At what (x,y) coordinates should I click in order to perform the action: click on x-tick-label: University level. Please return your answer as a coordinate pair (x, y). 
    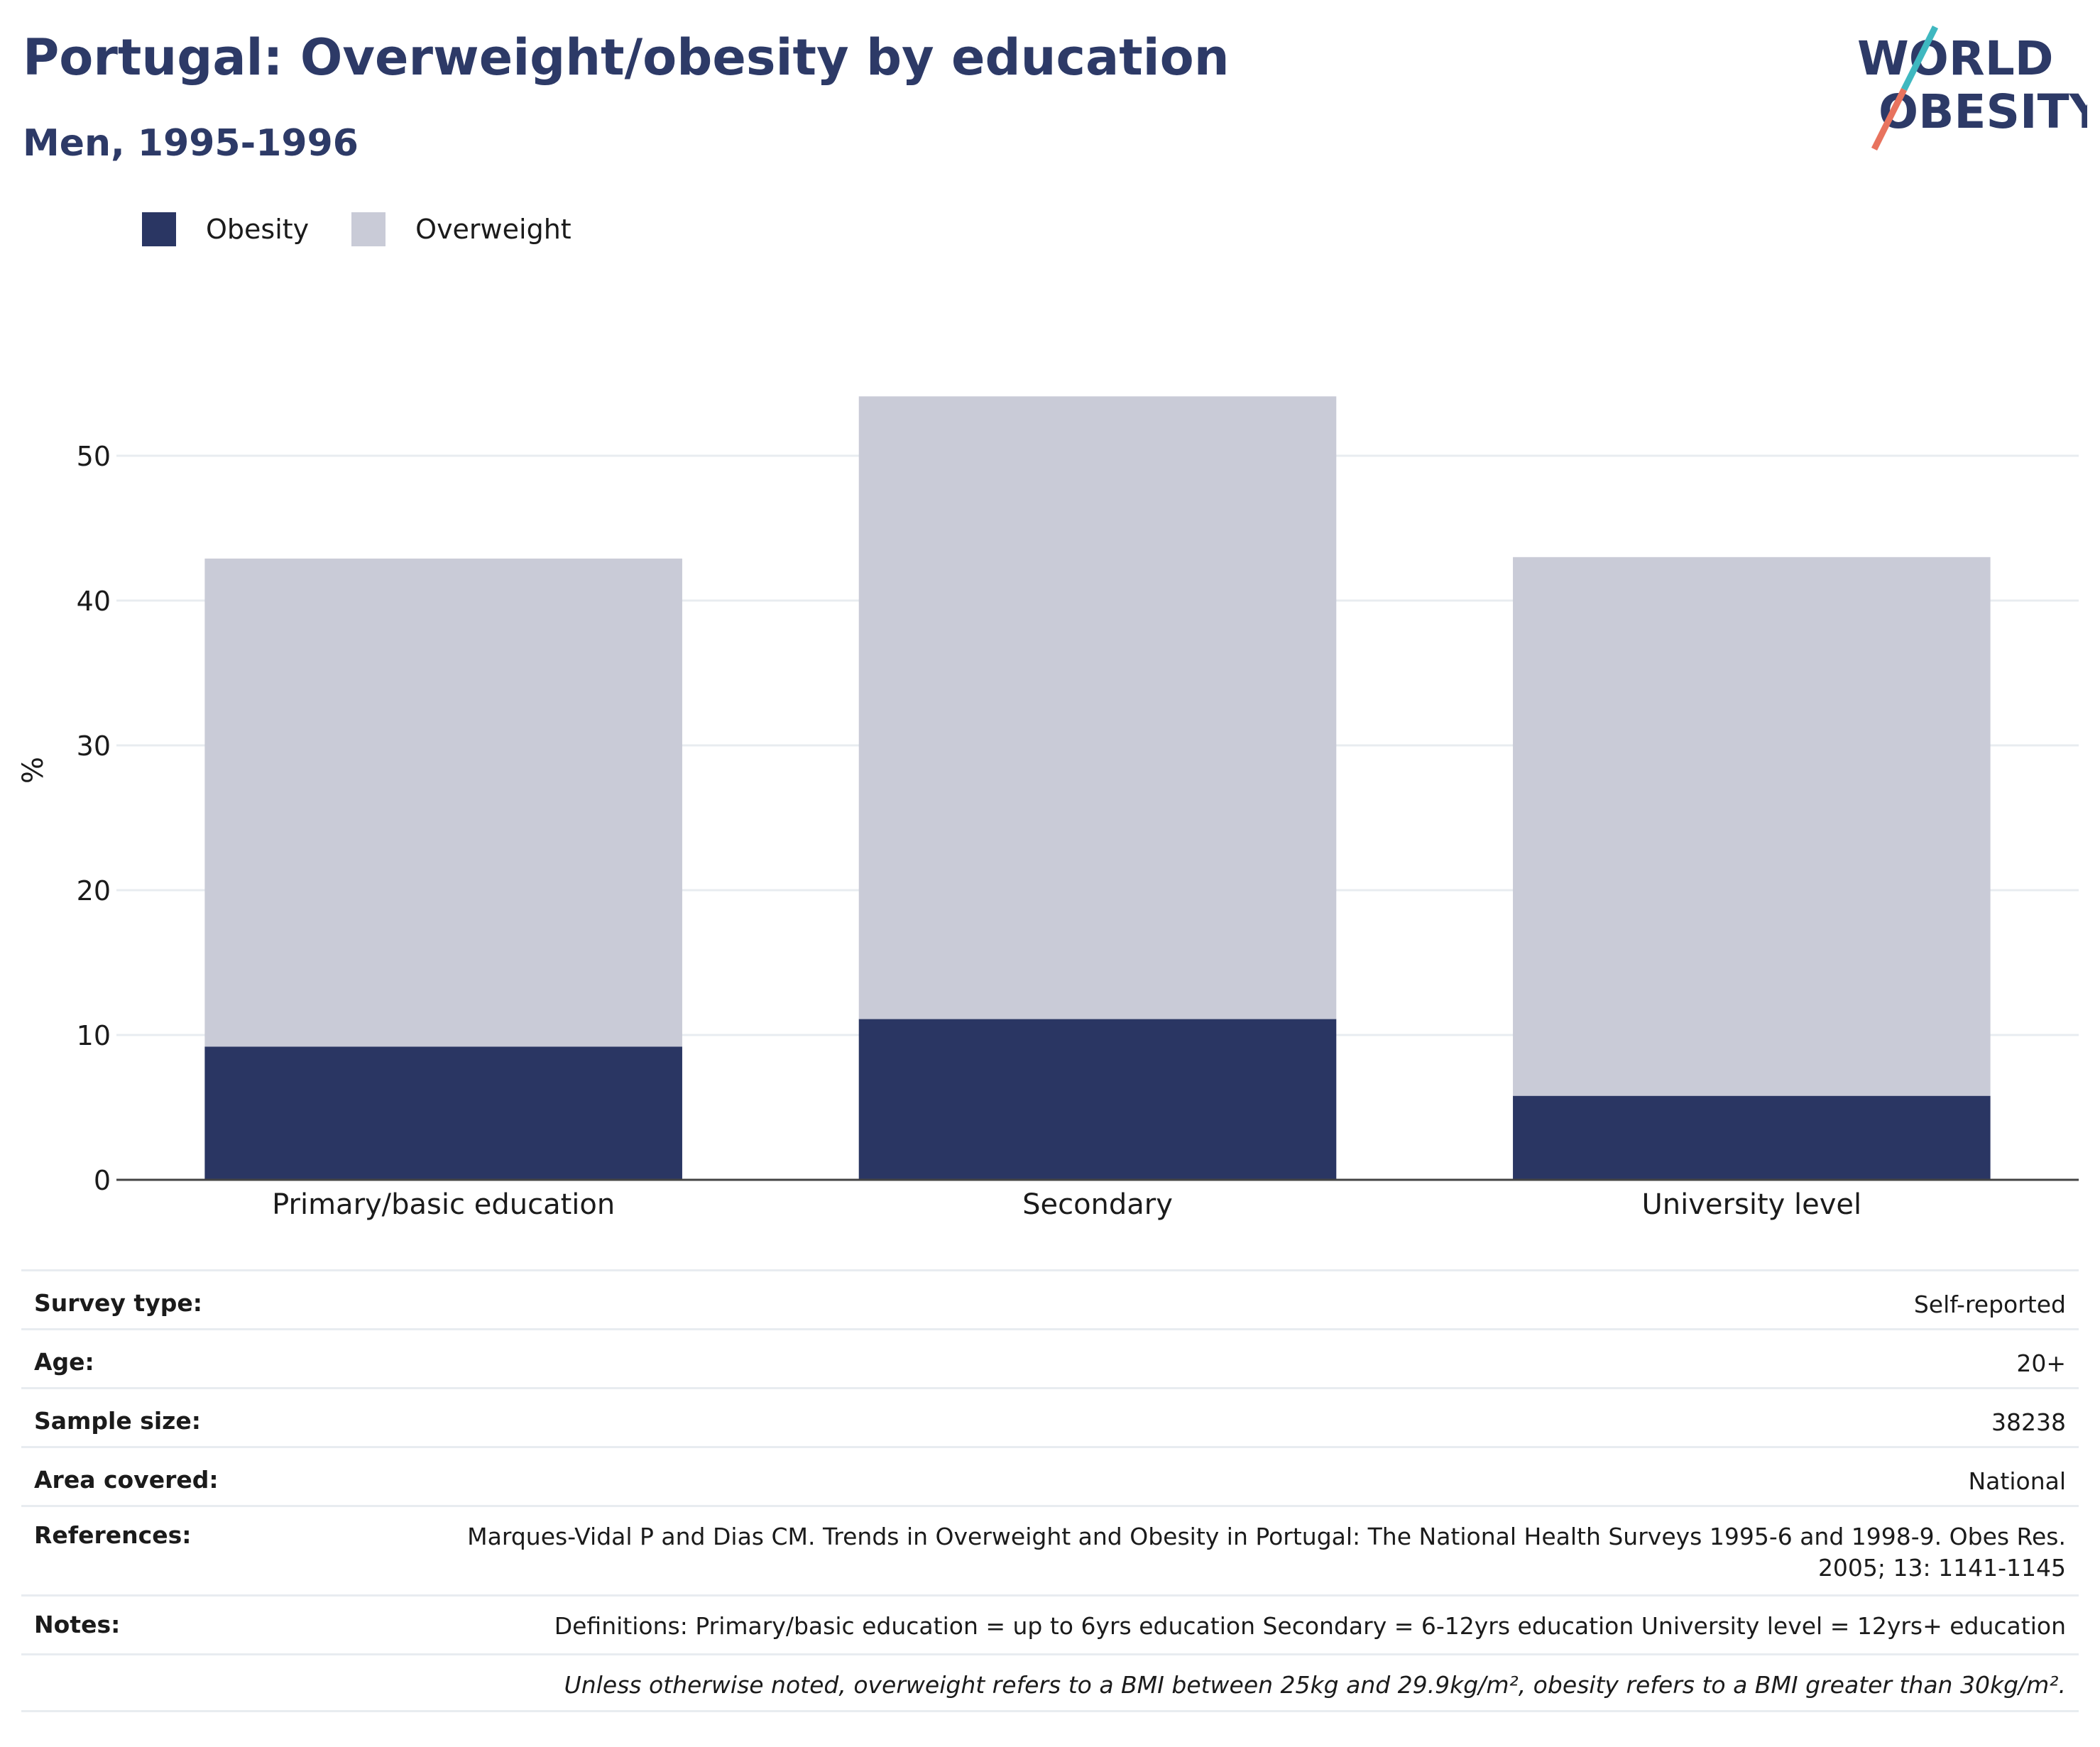
    Looking at the image, I should click on (1752, 1204).